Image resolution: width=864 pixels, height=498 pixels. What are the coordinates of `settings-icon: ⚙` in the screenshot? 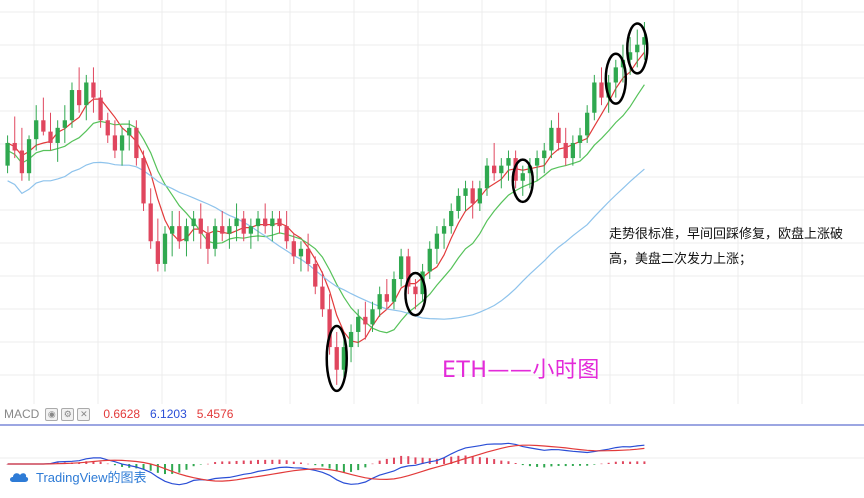 It's located at (68, 414).